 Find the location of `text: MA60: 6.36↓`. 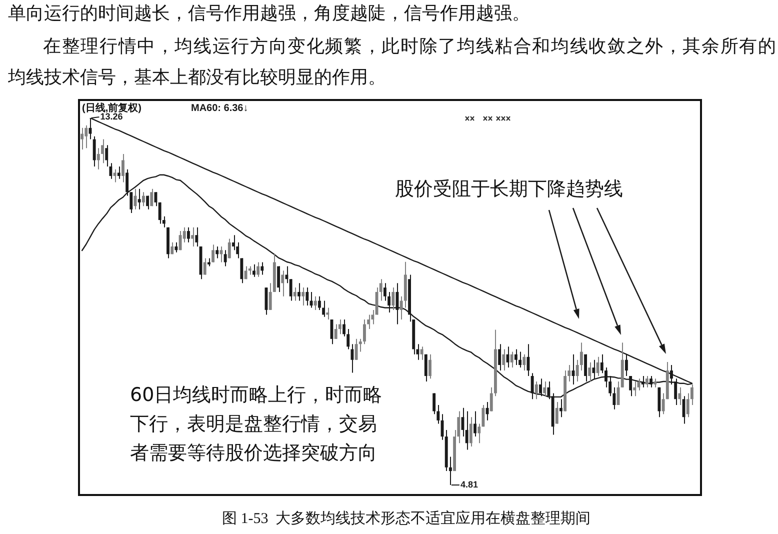

text: MA60: 6.36↓ is located at coordinates (219, 108).